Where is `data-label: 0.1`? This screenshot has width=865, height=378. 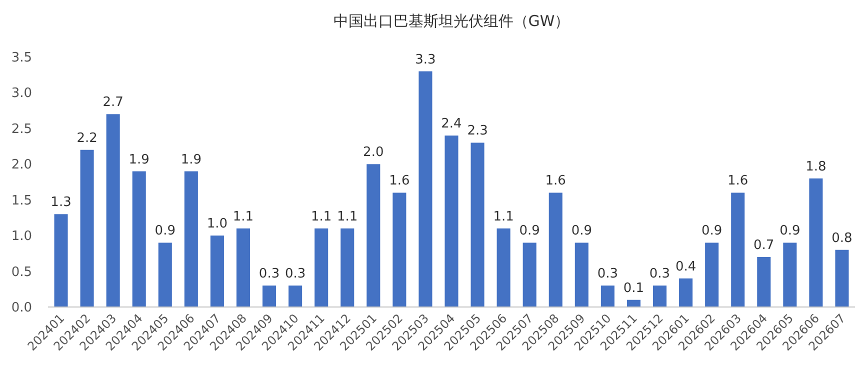
data-label: 0.1 is located at coordinates (633, 288).